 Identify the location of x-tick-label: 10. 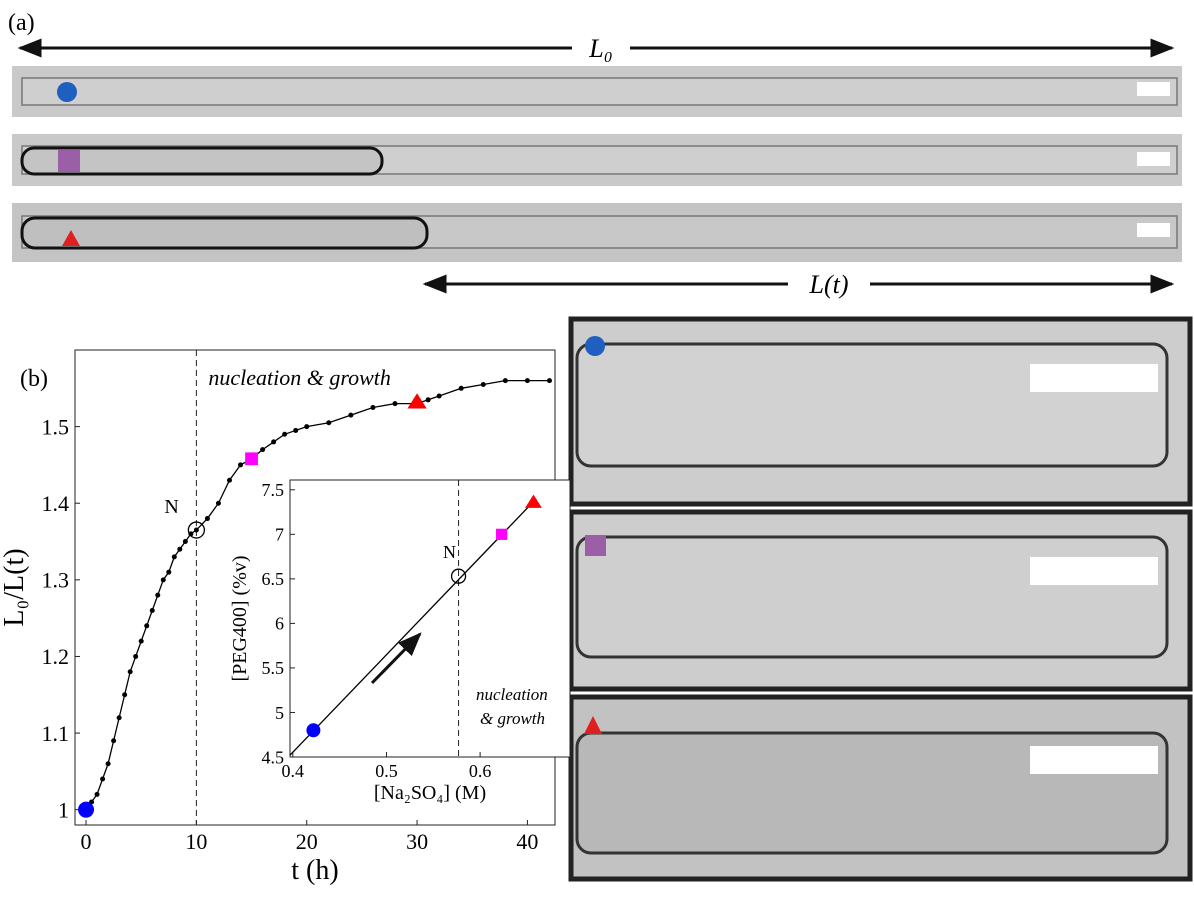
(196, 841).